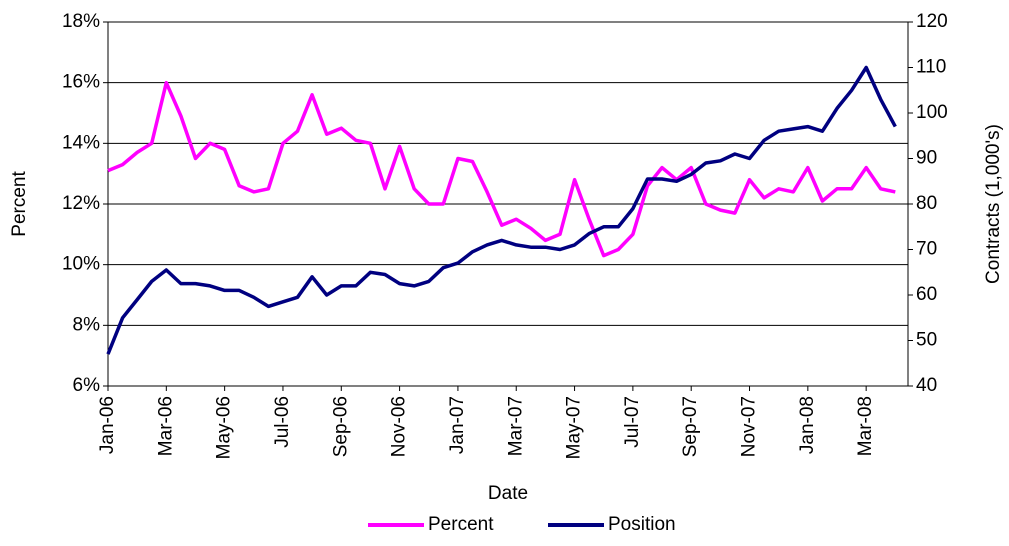 This screenshot has width=1009, height=546. I want to click on x-tick-label: Jan-07, so click(457, 425).